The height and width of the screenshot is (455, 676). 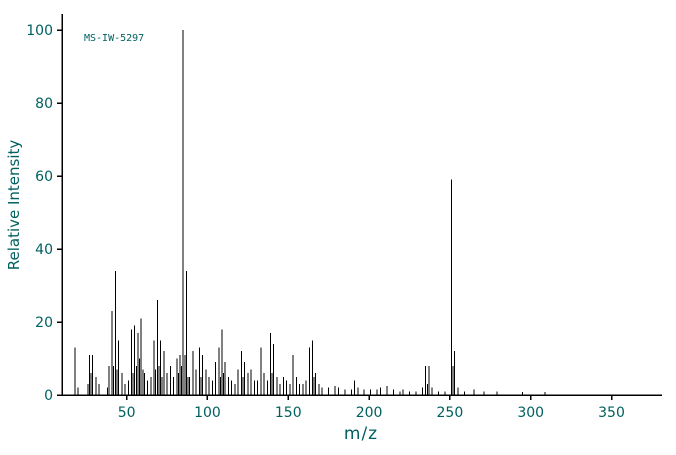 What do you see at coordinates (450, 413) in the screenshot?
I see `x-tick-label: 250` at bounding box center [450, 413].